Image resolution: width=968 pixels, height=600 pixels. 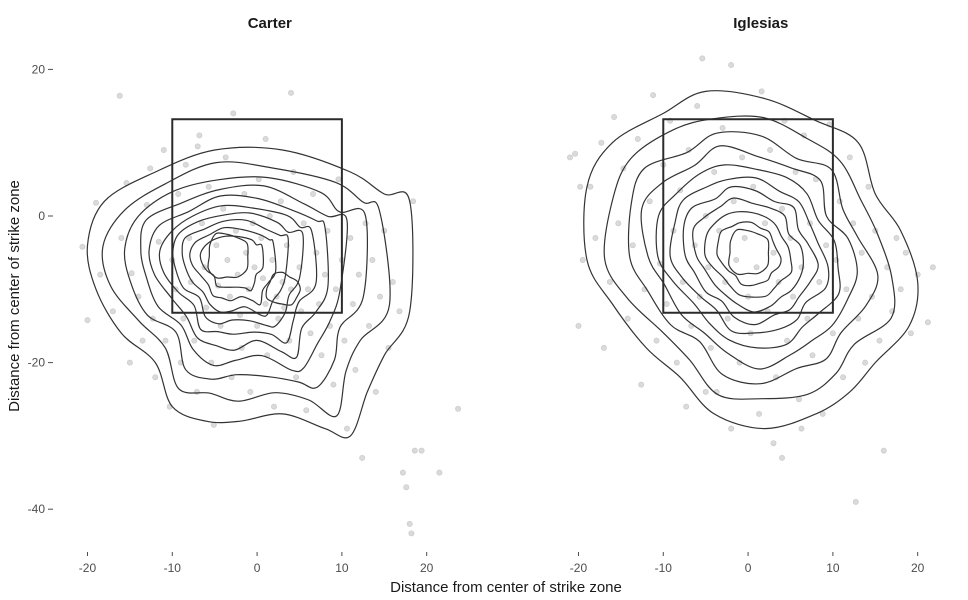 I want to click on x-tick-label: 0, so click(x=748, y=568).